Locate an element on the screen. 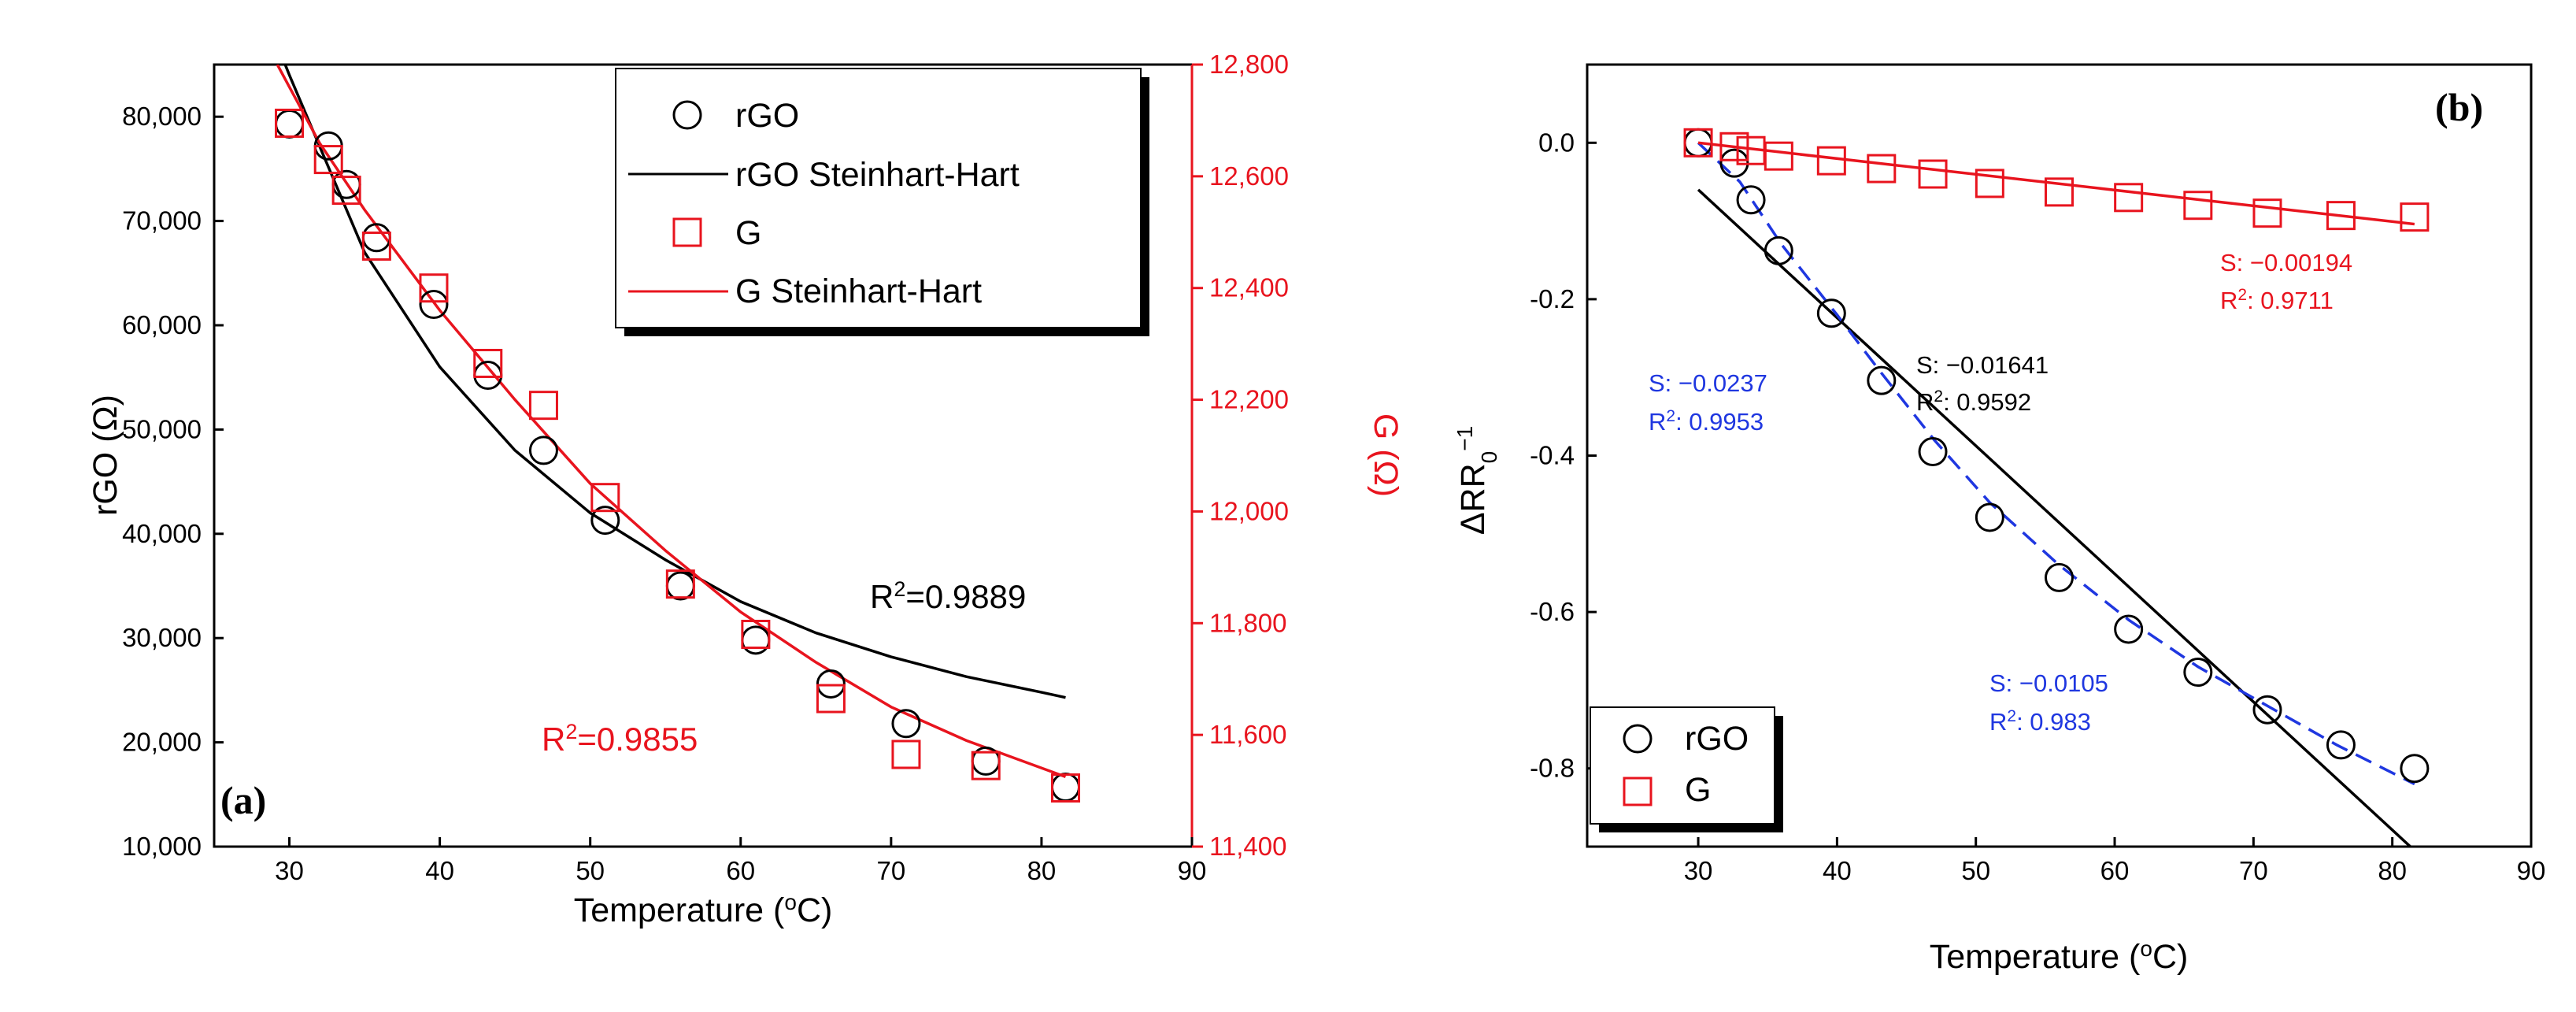 The width and height of the screenshot is (2576, 1012). a-y2tick-label: 12,000 is located at coordinates (1249, 510).